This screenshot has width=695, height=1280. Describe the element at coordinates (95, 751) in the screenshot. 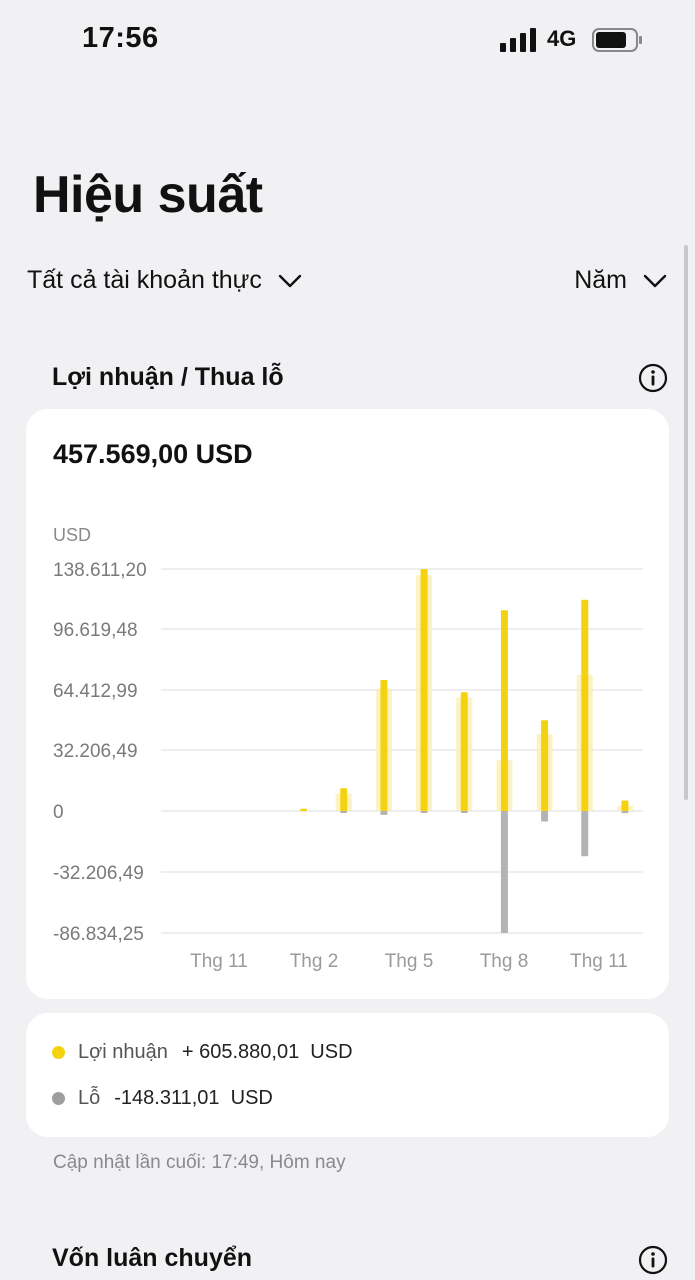

I see `y-tick-label: 32.206,49` at that location.